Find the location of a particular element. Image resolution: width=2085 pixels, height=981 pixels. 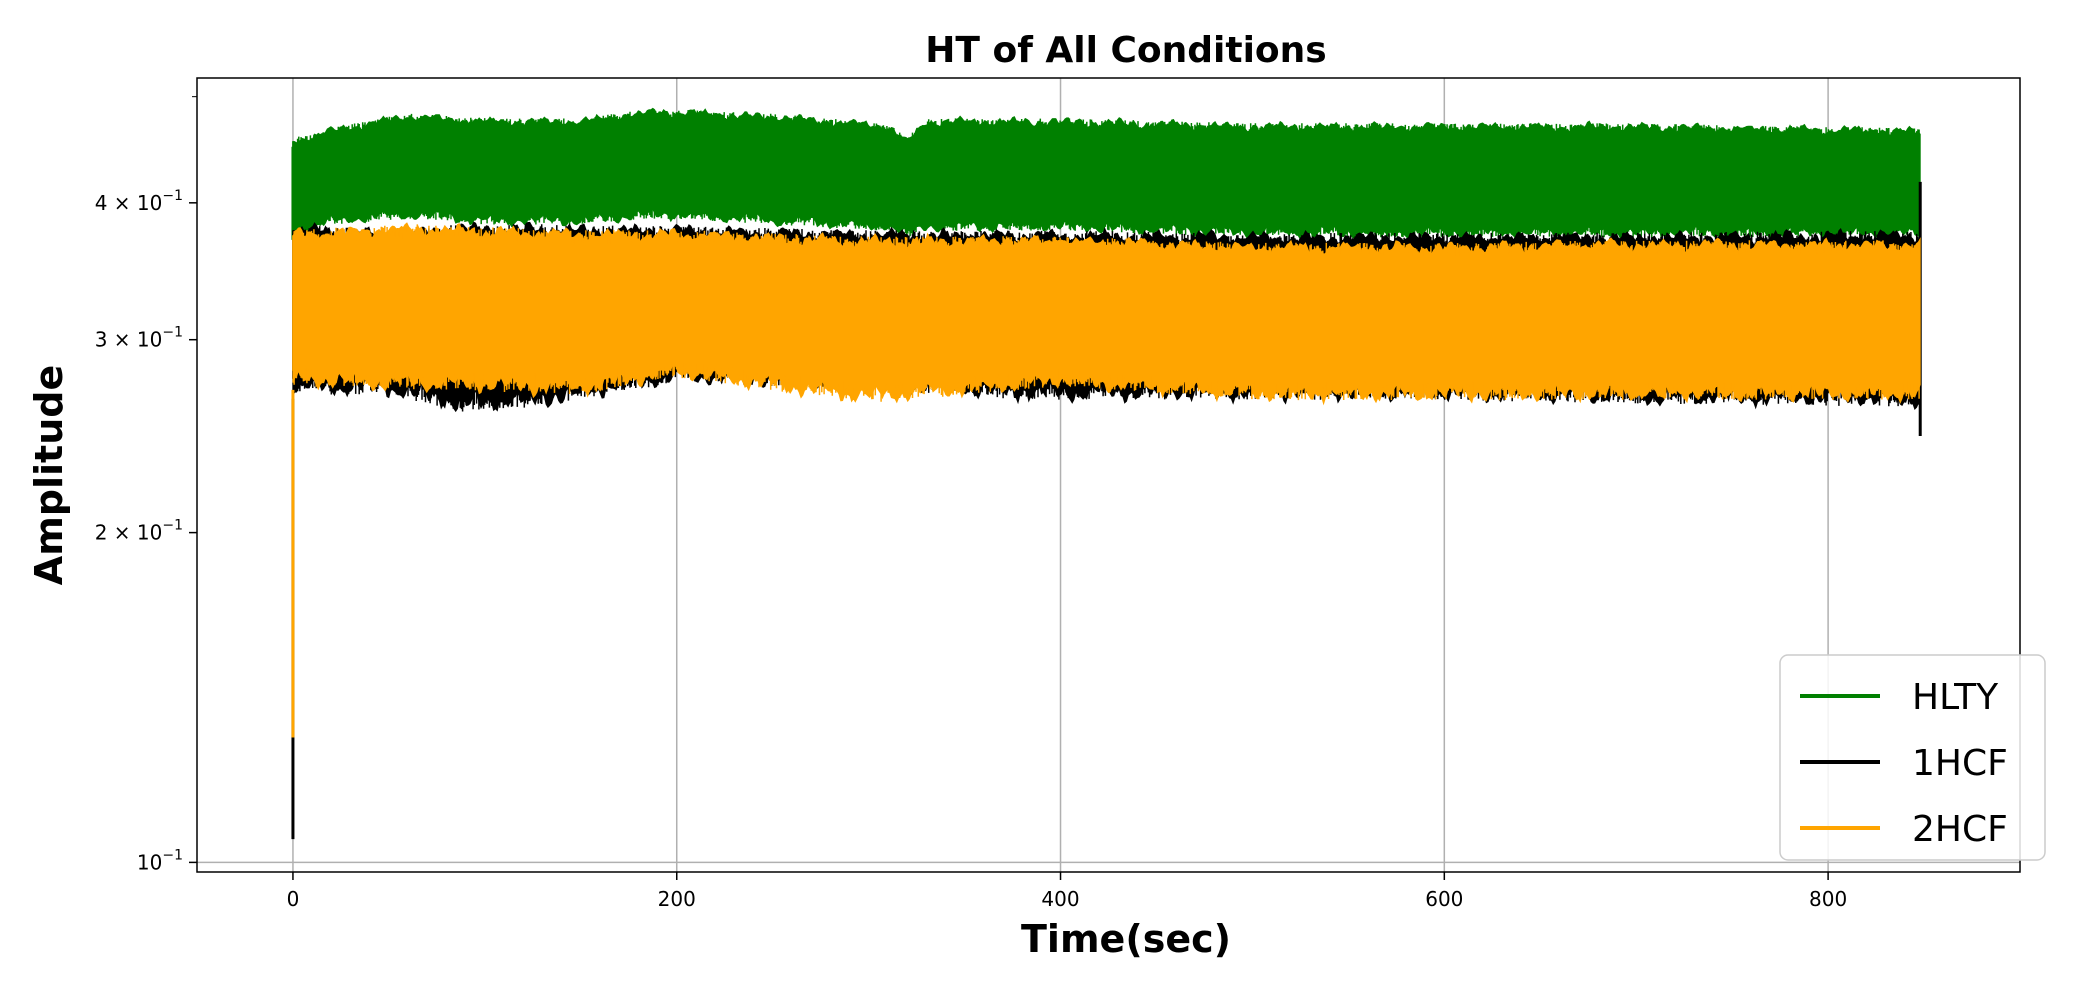

y-tick-label: 2 × 10⁻¹ is located at coordinates (139, 531).